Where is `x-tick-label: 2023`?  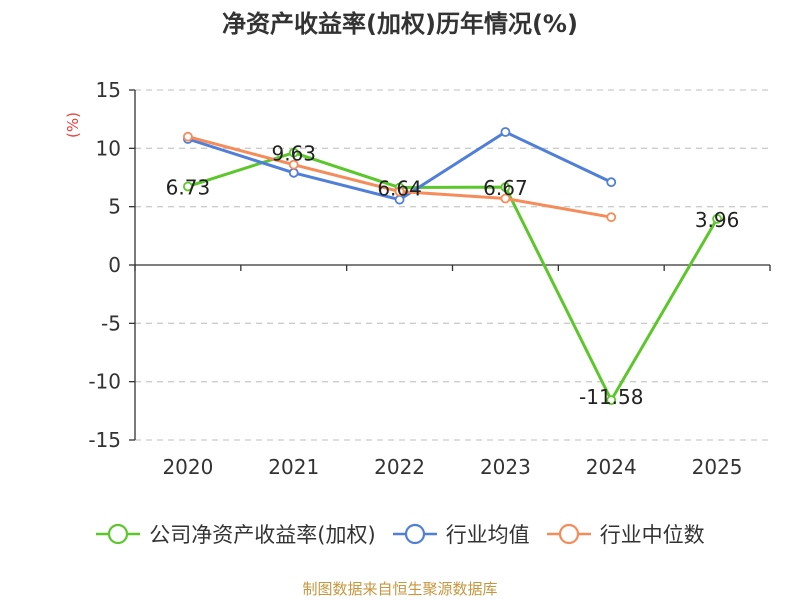 x-tick-label: 2023 is located at coordinates (505, 467).